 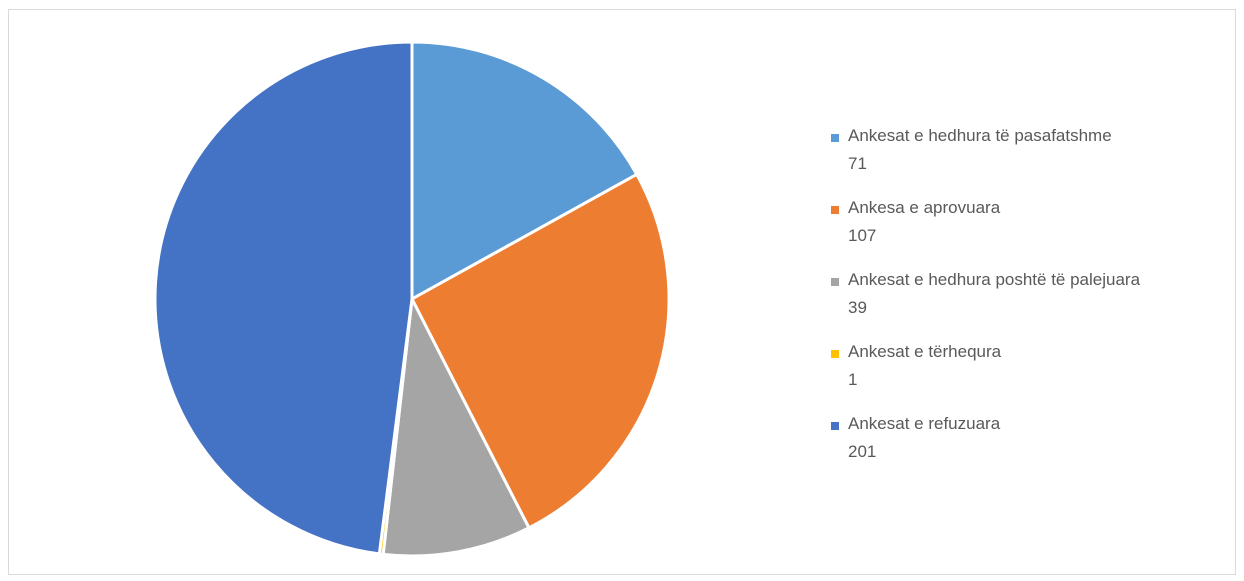 I want to click on legend-label: Ankesat e hedhura poshtë të palejuara, so click(x=994, y=279).